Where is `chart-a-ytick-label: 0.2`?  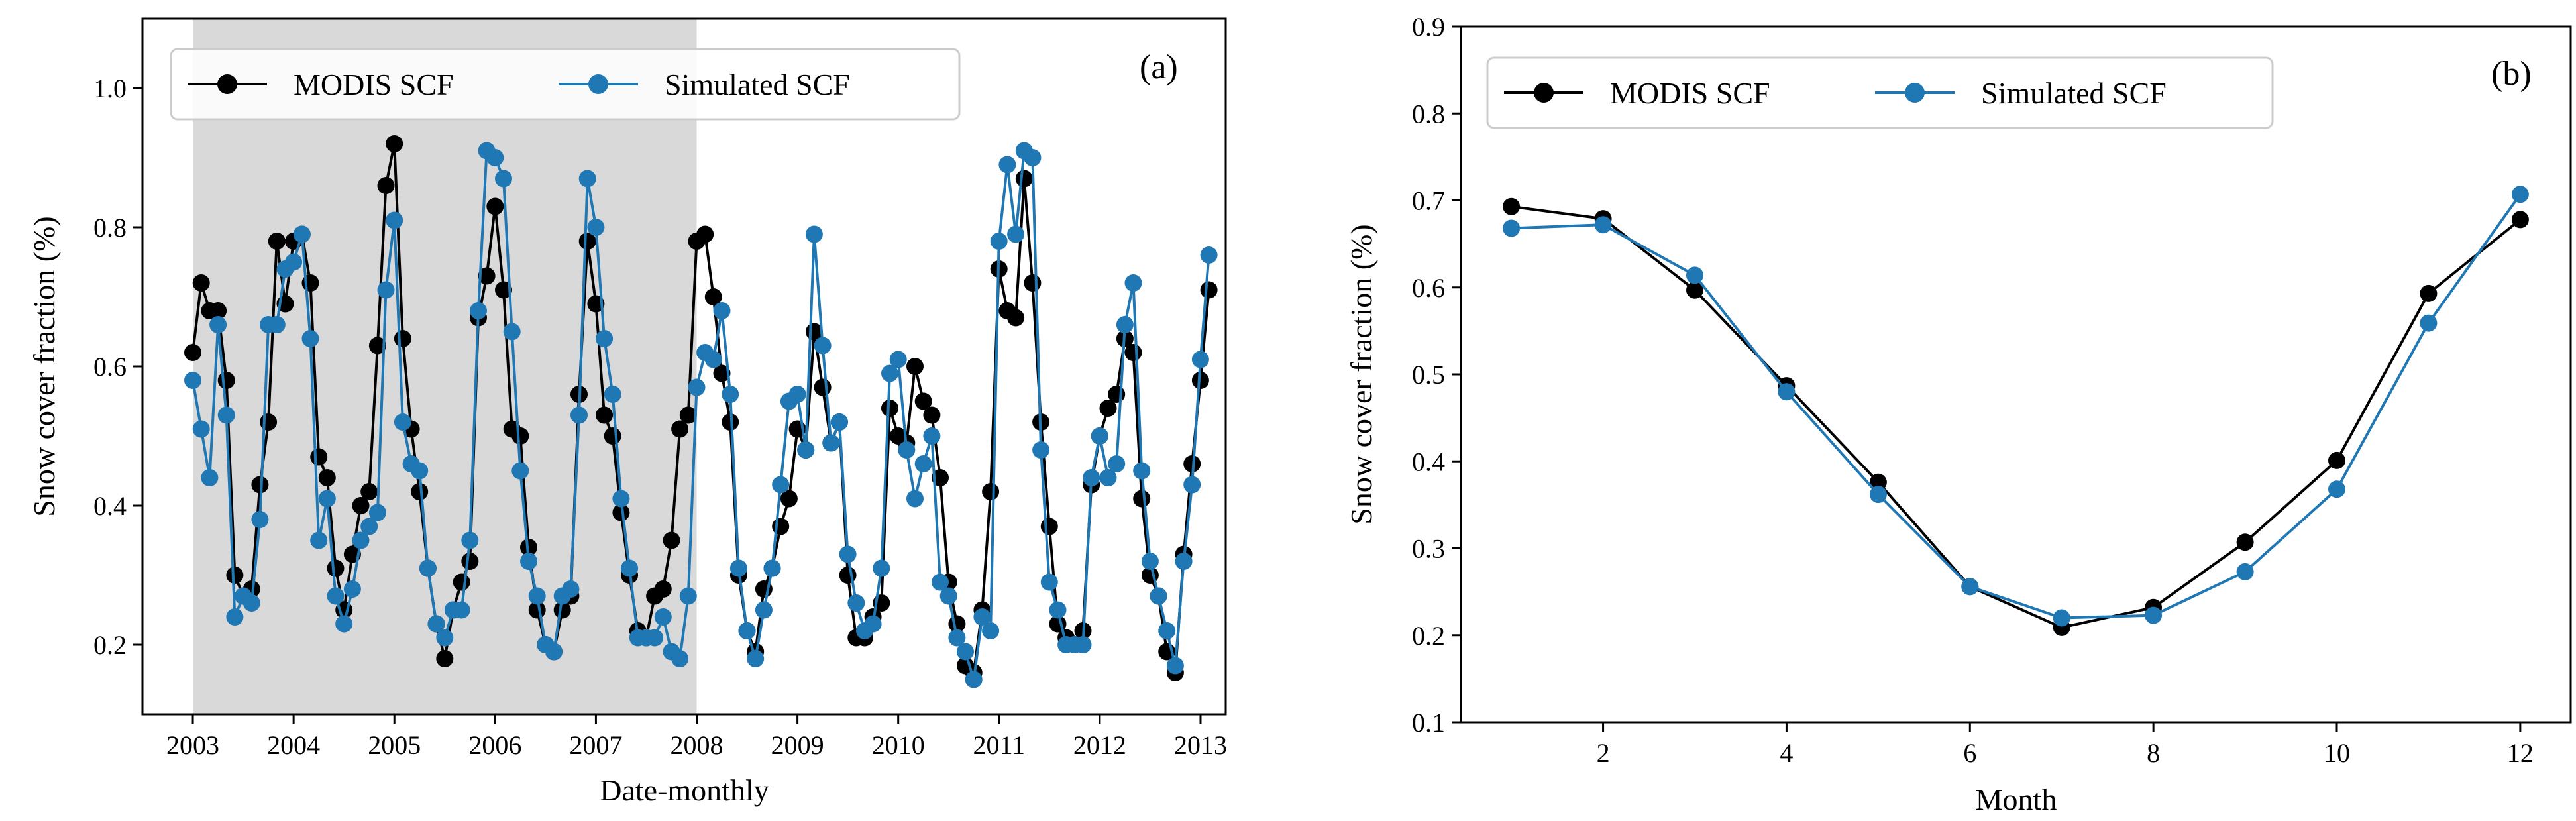 chart-a-ytick-label: 0.2 is located at coordinates (110, 645).